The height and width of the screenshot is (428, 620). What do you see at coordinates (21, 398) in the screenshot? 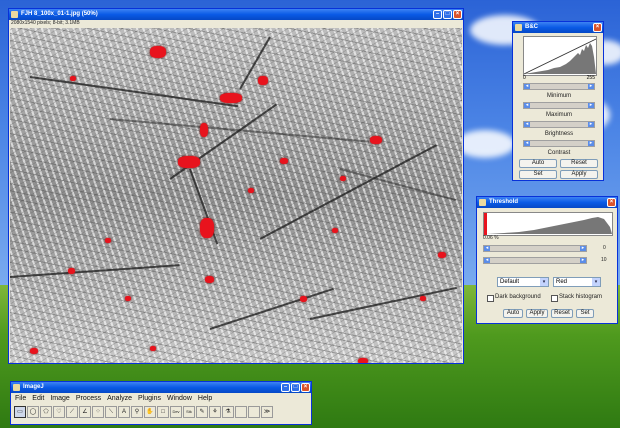
I see `menu-file: File` at bounding box center [21, 398].